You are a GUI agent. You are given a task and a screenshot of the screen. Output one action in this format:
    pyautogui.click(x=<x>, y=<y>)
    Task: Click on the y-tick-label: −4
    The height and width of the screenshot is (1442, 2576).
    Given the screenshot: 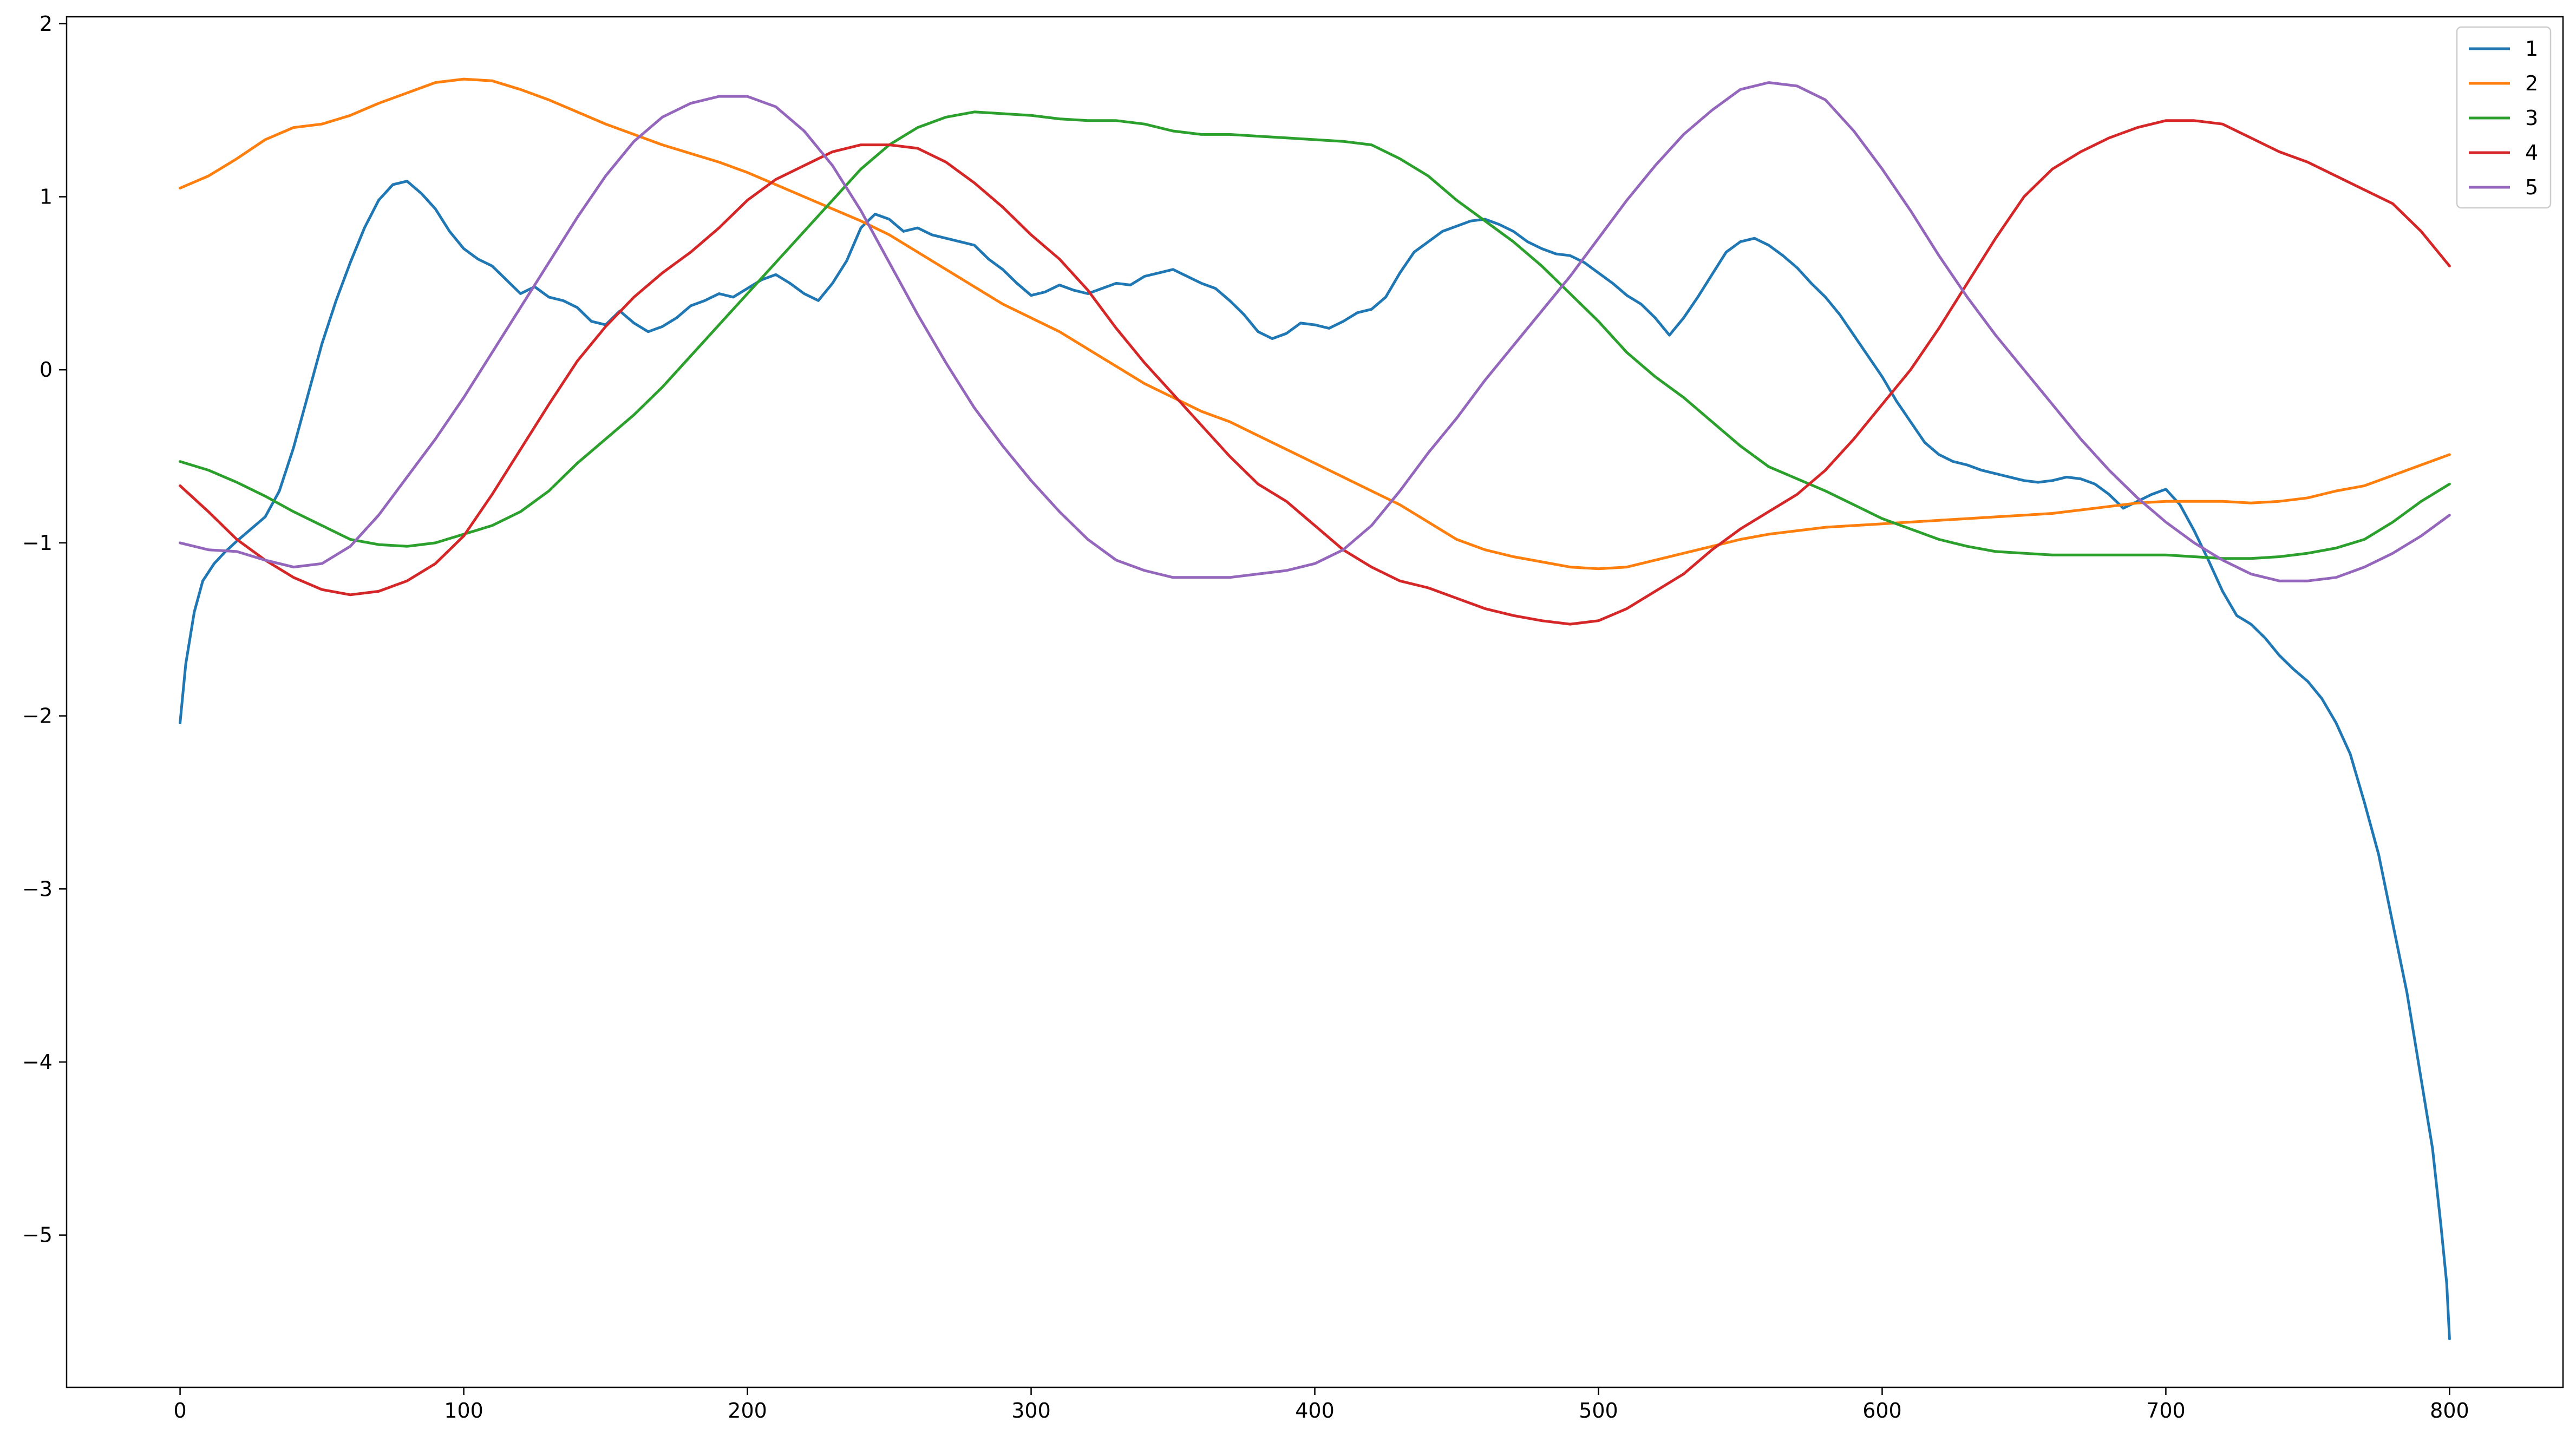 What is the action you would take?
    pyautogui.click(x=38, y=1062)
    